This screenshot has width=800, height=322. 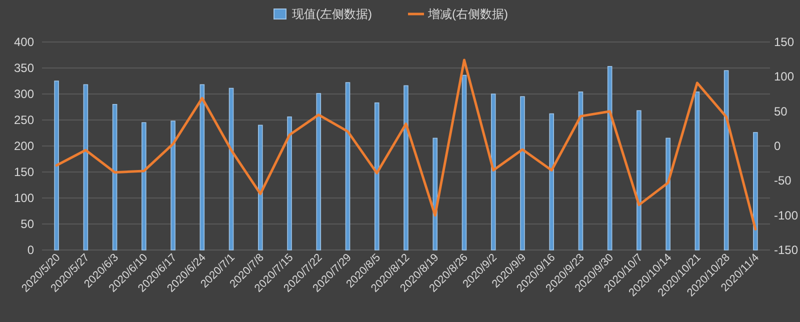 What do you see at coordinates (30, 250) in the screenshot?
I see `y-tick-label: 0` at bounding box center [30, 250].